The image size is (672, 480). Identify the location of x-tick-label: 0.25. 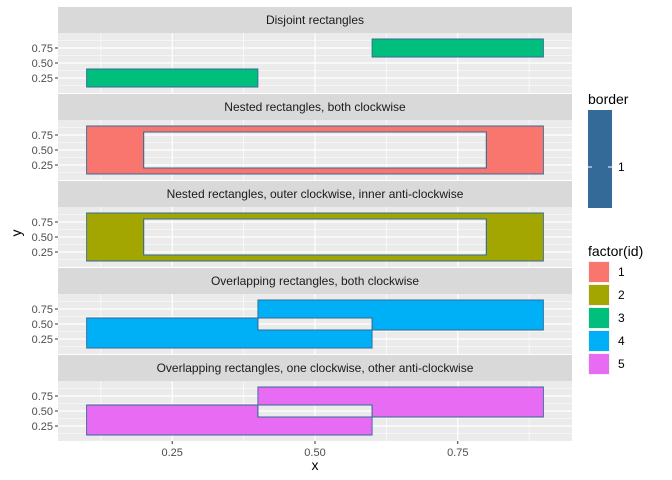
(172, 453).